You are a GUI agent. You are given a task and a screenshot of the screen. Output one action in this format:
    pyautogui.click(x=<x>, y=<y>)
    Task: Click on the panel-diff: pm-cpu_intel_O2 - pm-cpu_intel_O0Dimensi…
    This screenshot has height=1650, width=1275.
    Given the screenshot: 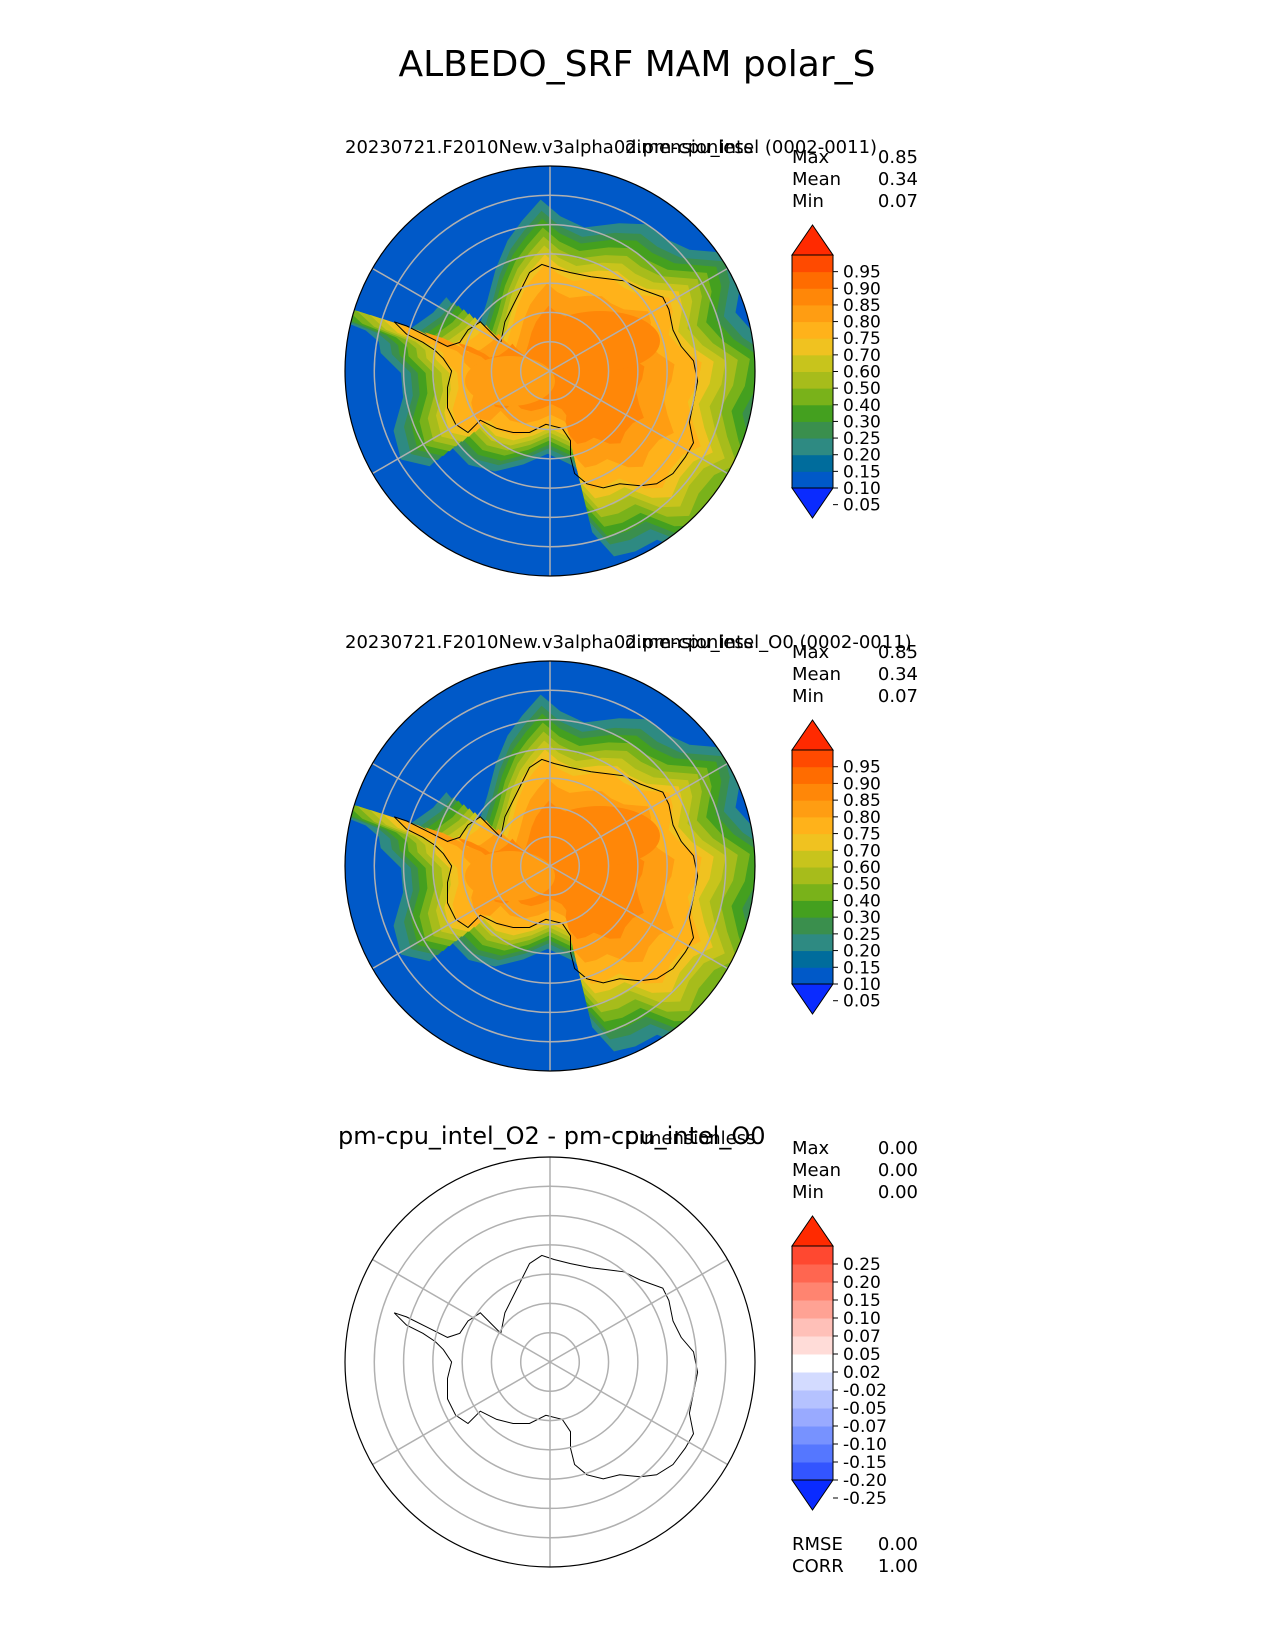 What is the action you would take?
    pyautogui.click(x=628, y=1349)
    